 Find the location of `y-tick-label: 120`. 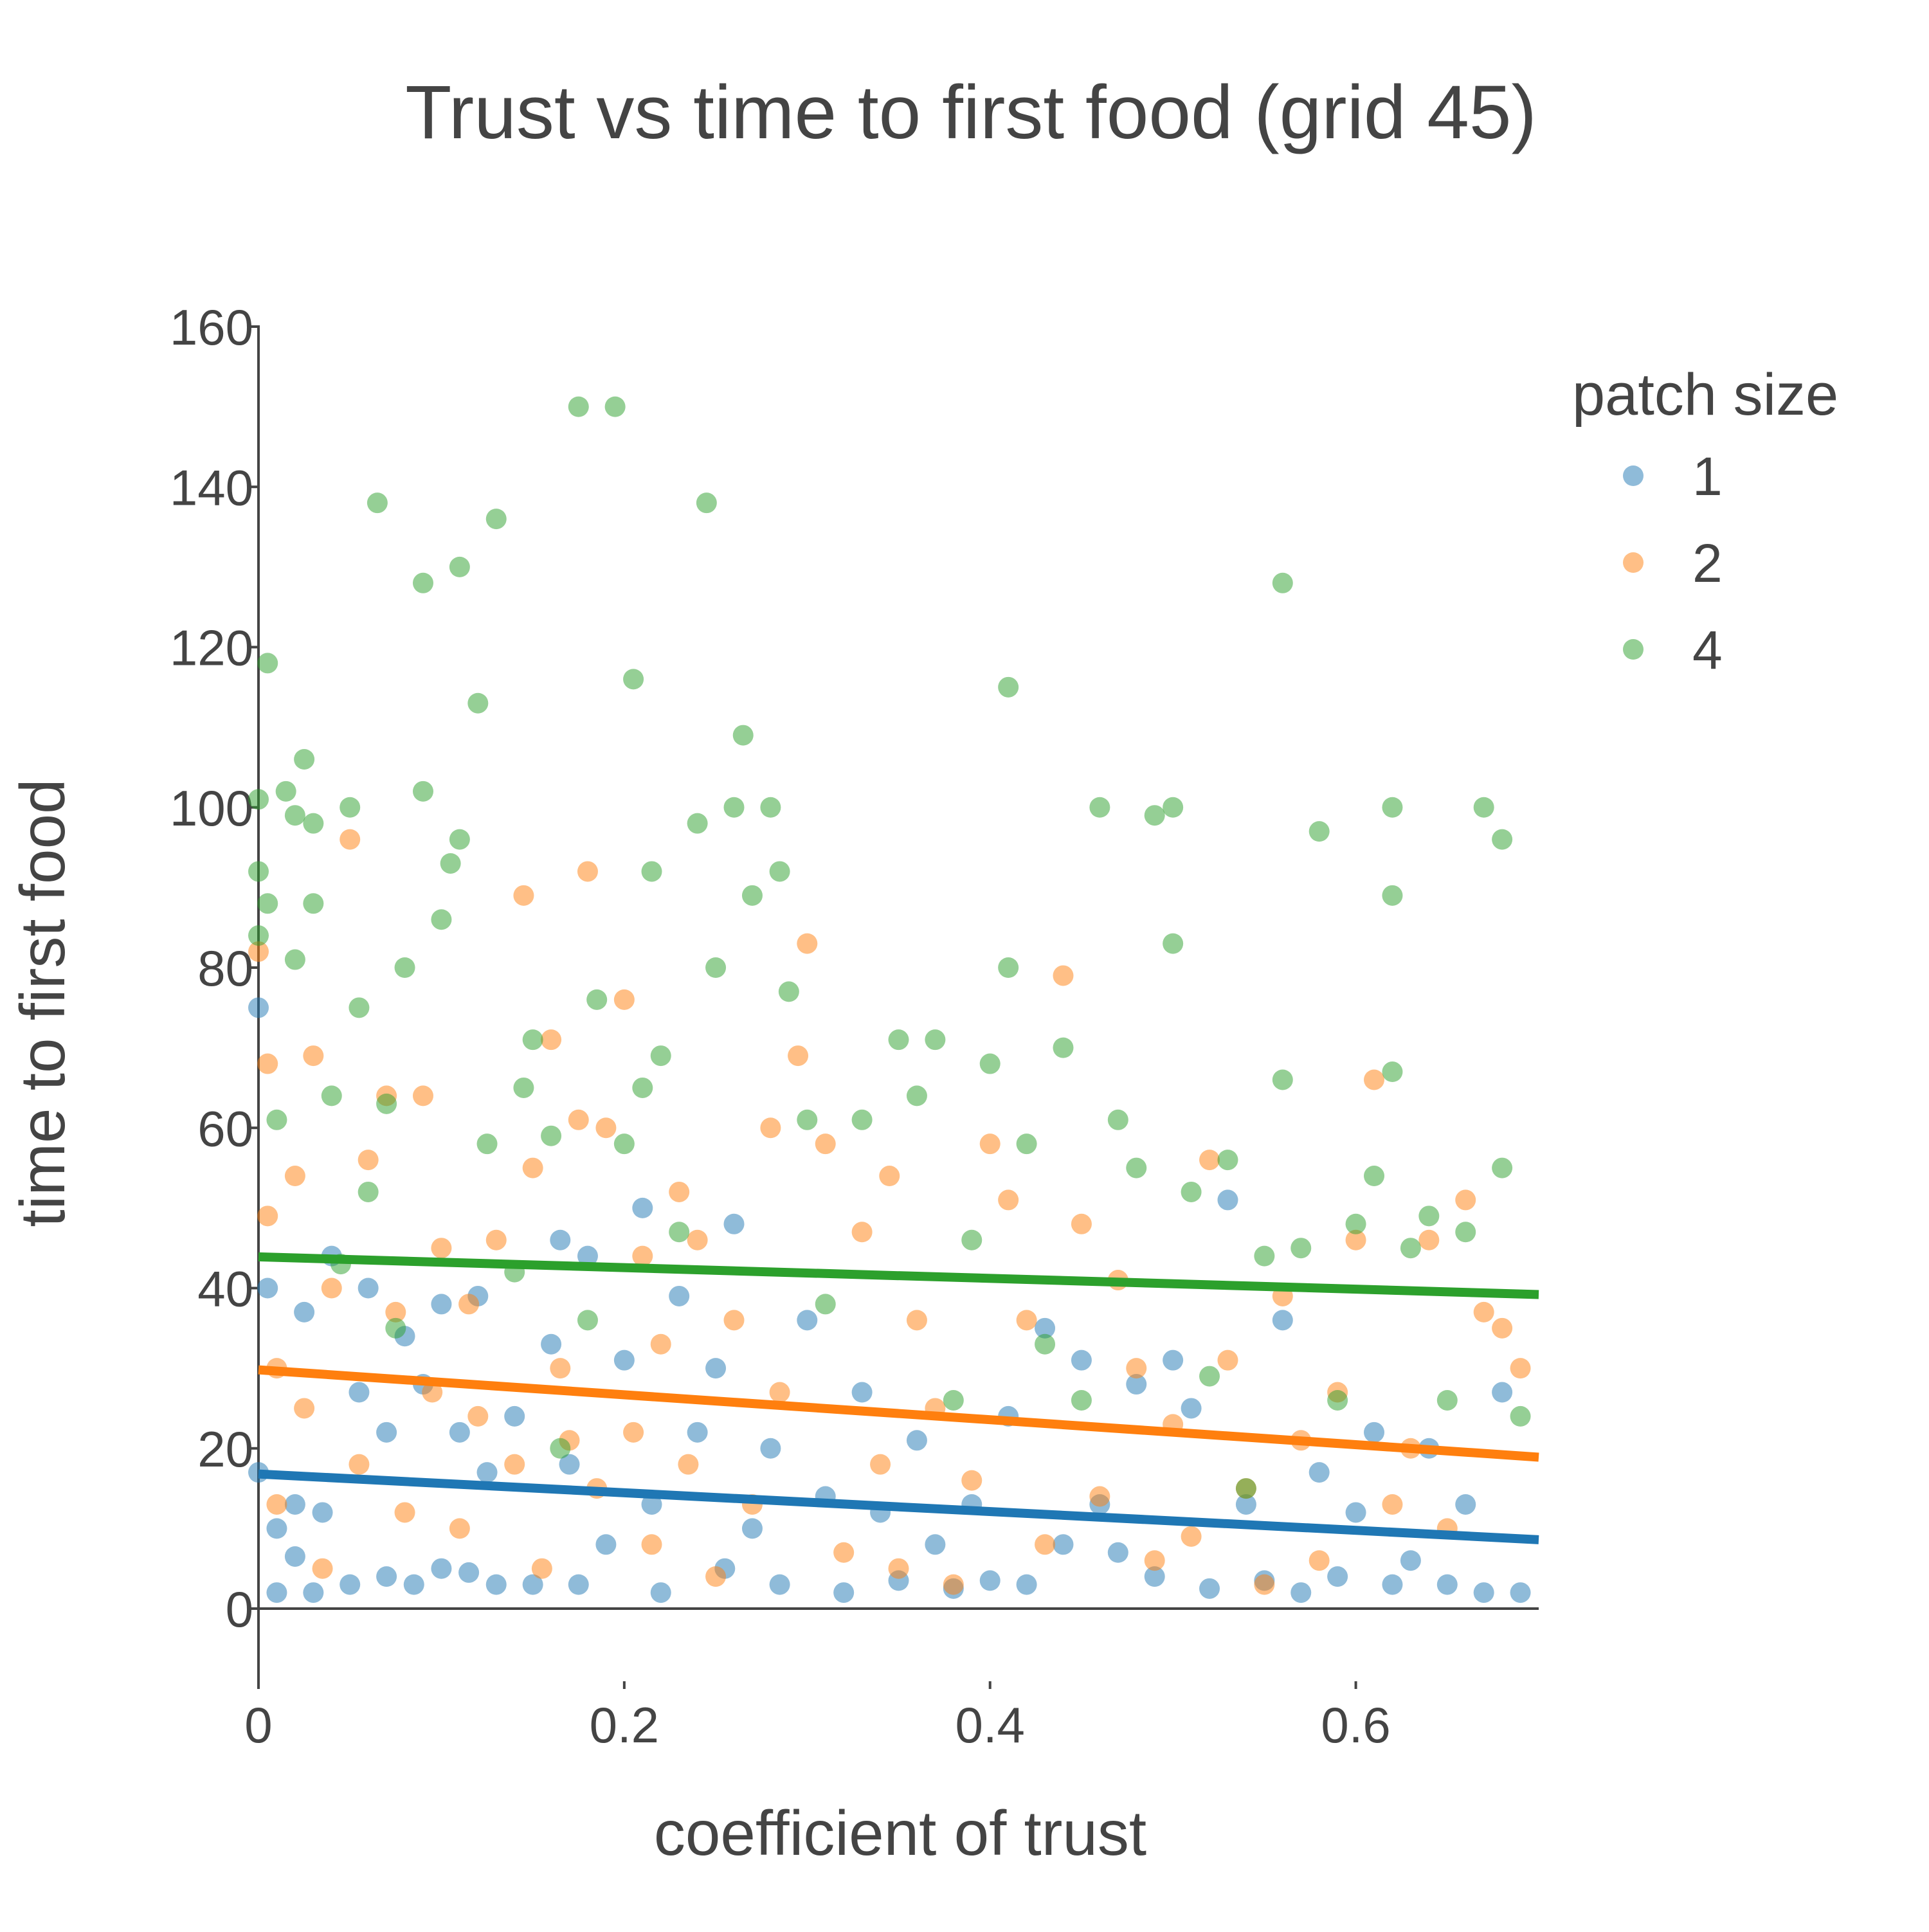

y-tick-label: 120 is located at coordinates (211, 648).